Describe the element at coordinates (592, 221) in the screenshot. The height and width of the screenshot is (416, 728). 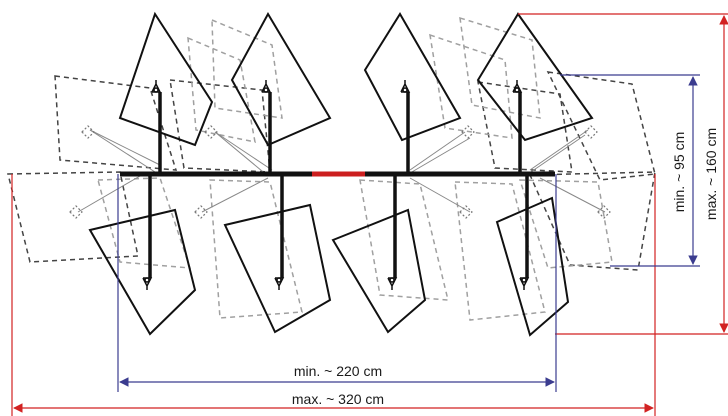
I see `swept-outline-right-bottom` at that location.